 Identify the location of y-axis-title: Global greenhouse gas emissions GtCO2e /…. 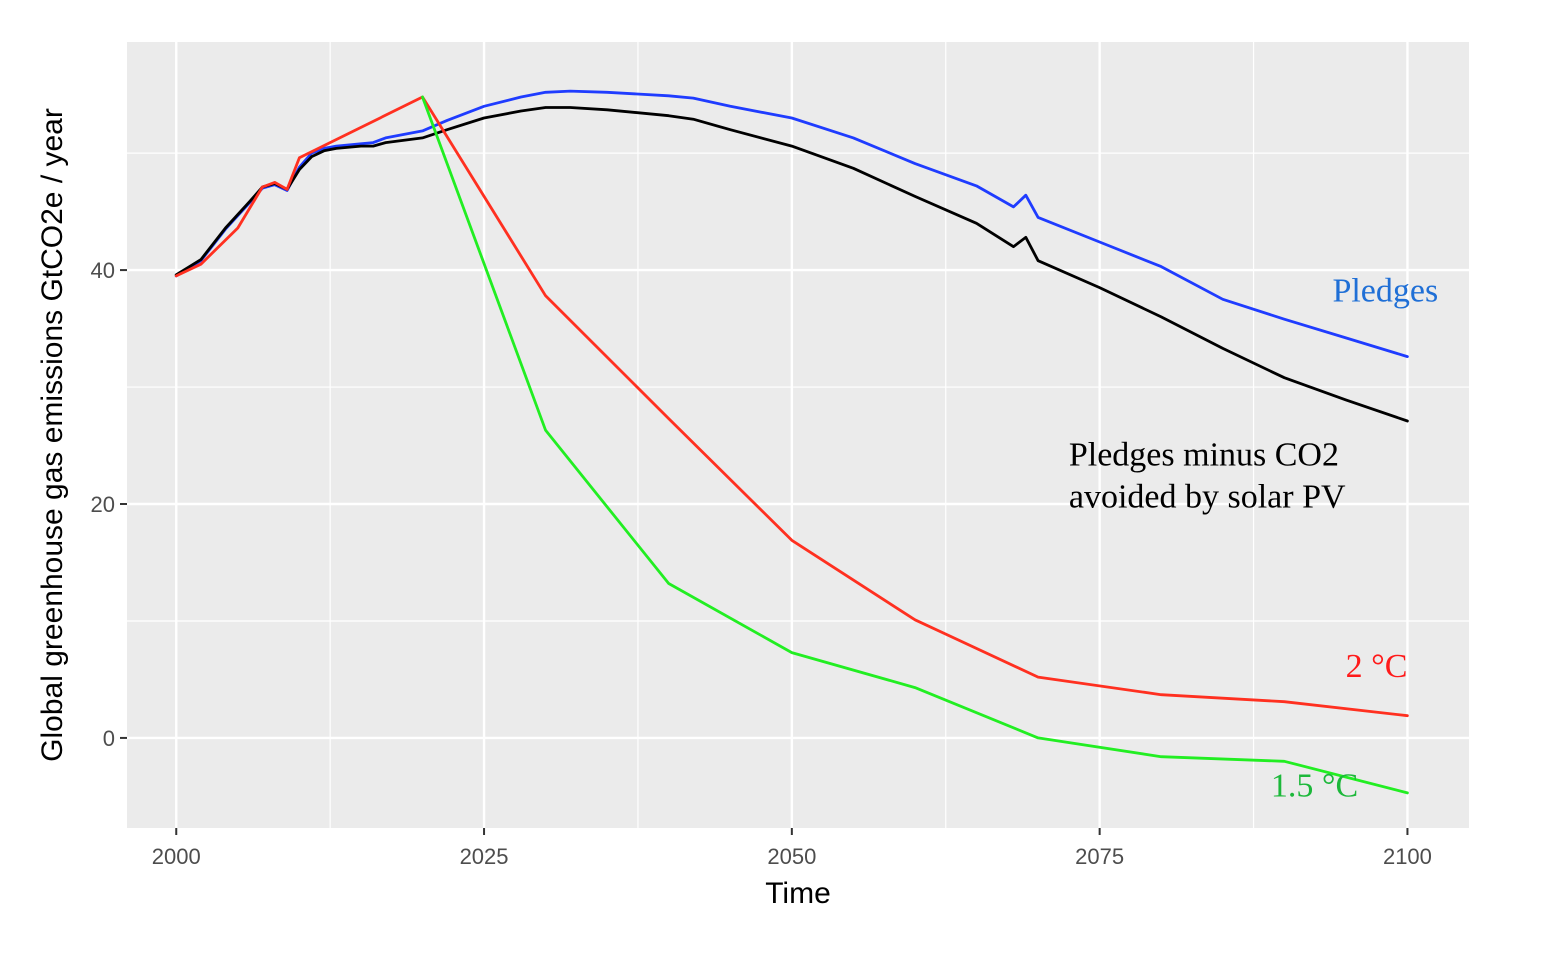
(52, 435).